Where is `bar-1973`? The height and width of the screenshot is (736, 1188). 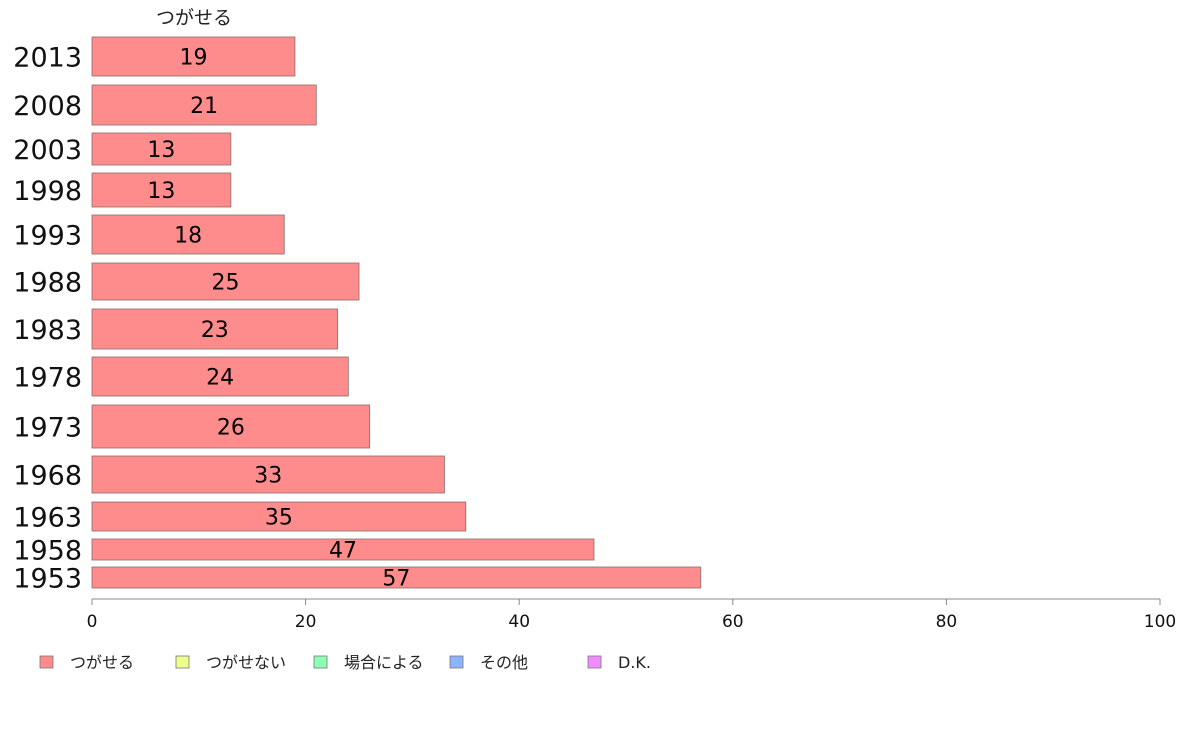 bar-1973 is located at coordinates (231, 426).